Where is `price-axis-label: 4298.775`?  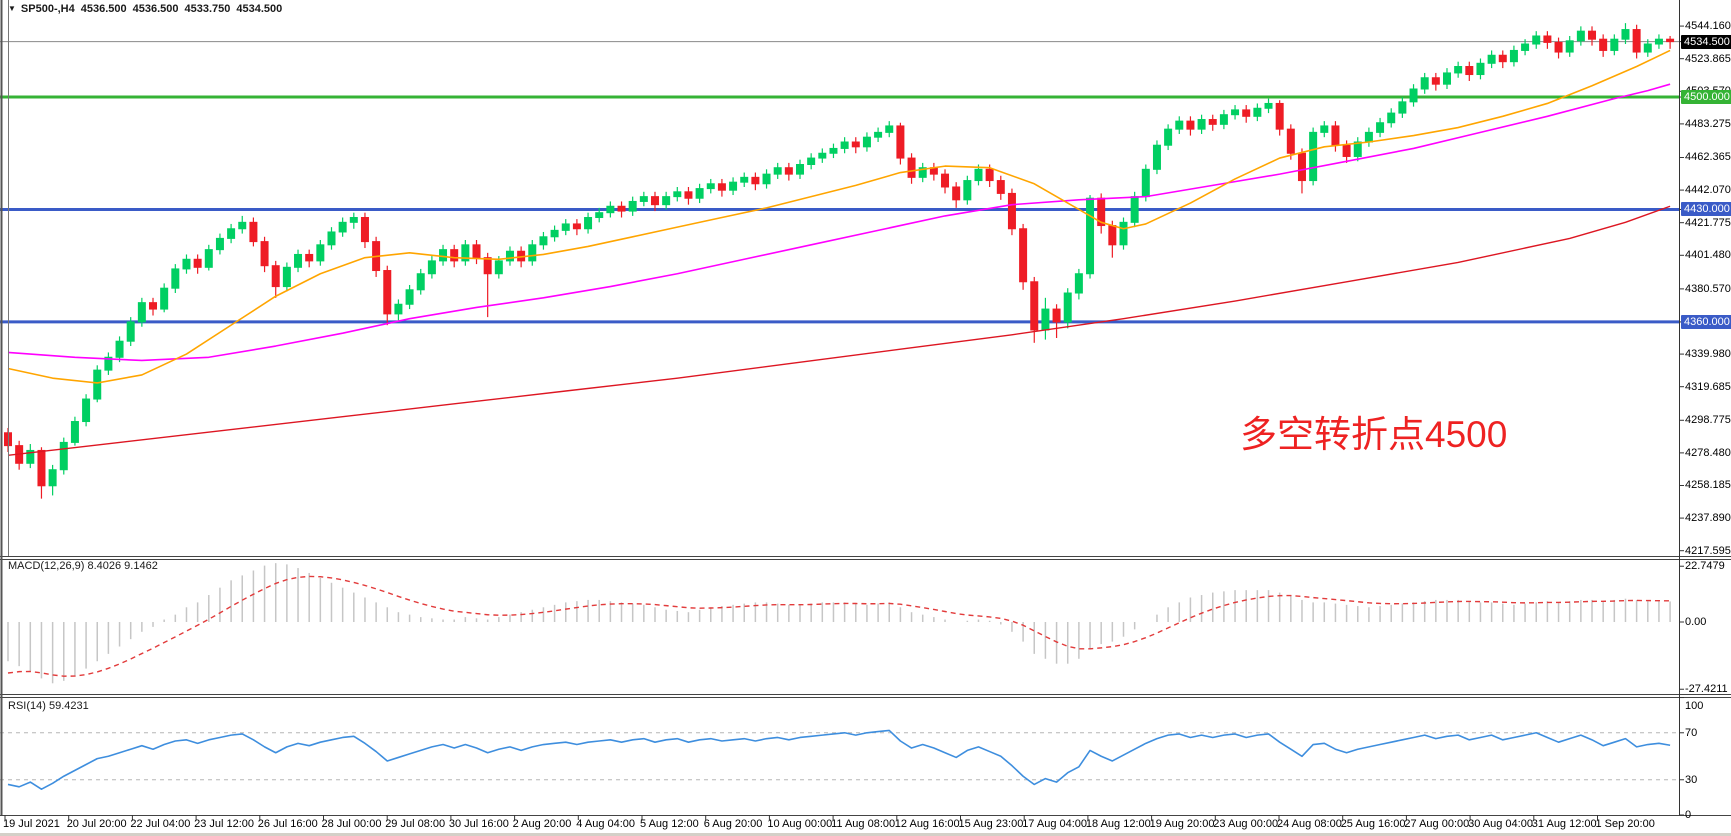 price-axis-label: 4298.775 is located at coordinates (1708, 420).